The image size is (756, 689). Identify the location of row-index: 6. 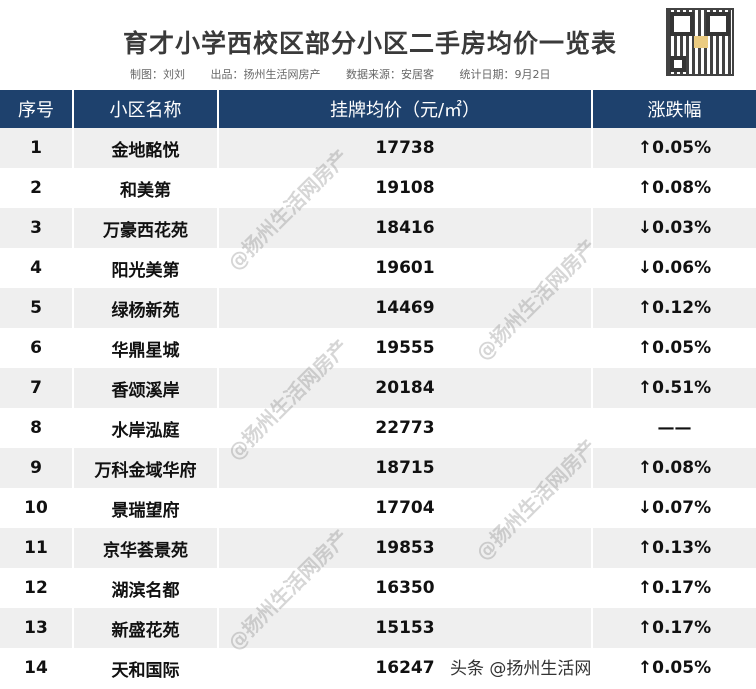
(37, 348).